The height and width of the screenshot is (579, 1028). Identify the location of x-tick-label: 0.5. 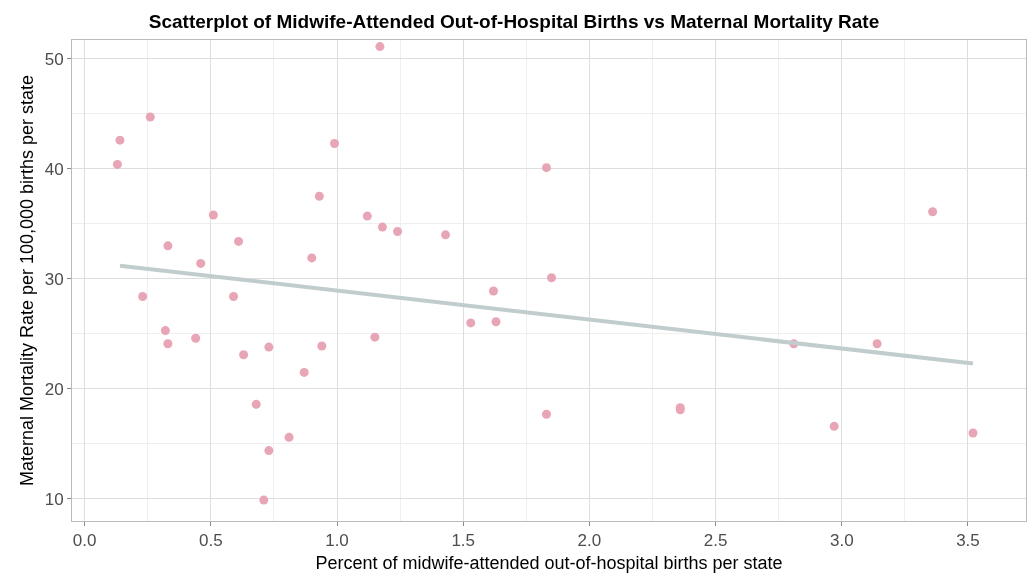
(210, 541).